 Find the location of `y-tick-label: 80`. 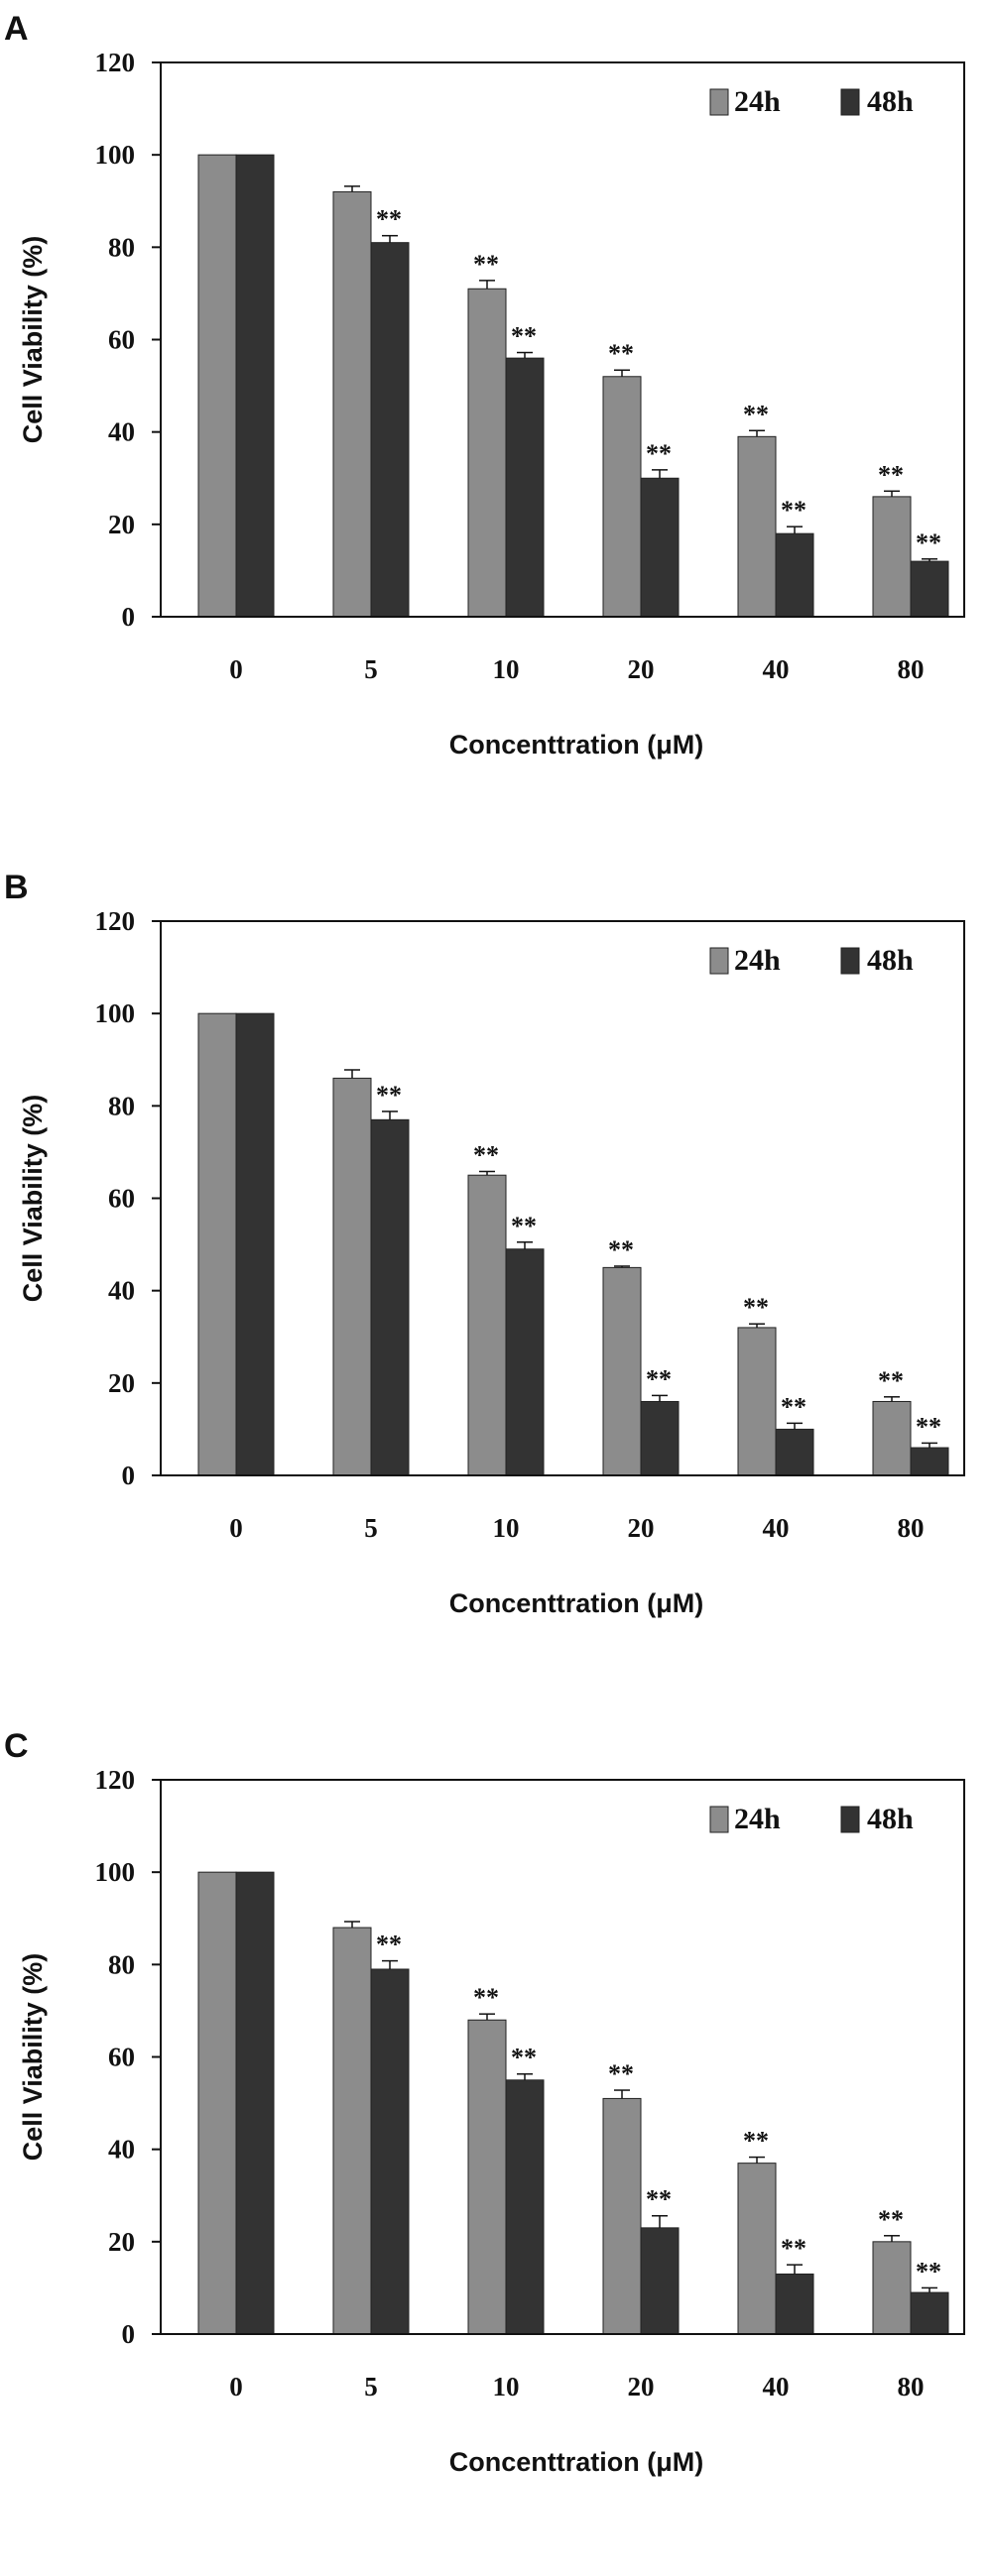

y-tick-label: 80 is located at coordinates (121, 1964).